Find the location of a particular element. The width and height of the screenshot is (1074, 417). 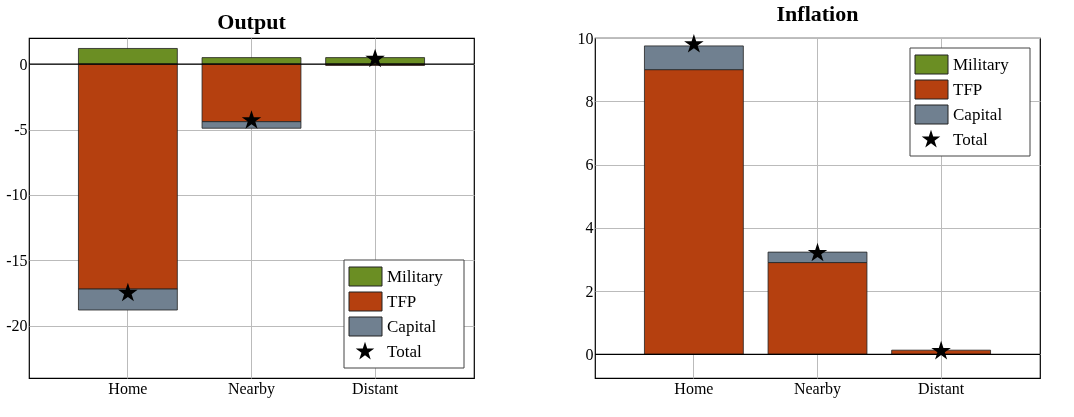

y-tick-label: -15 is located at coordinates (17, 260).